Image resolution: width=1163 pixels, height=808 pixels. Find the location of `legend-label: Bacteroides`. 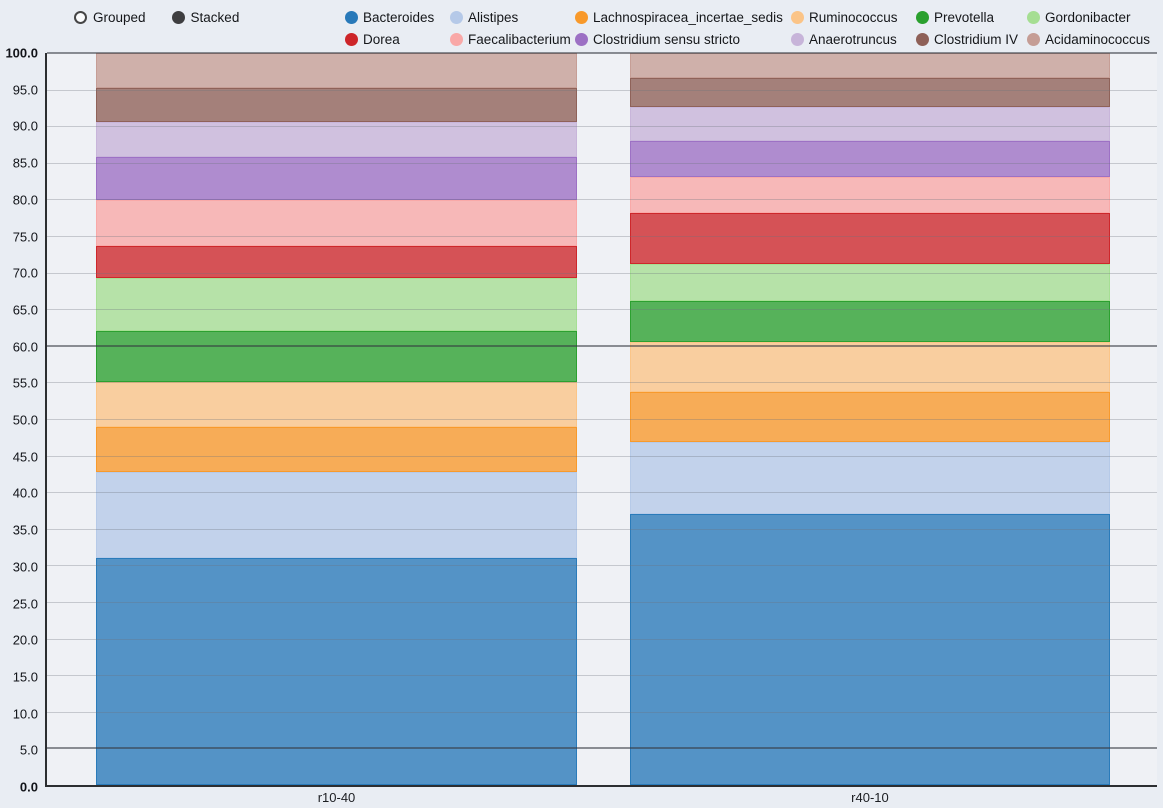

legend-label: Bacteroides is located at coordinates (399, 17).